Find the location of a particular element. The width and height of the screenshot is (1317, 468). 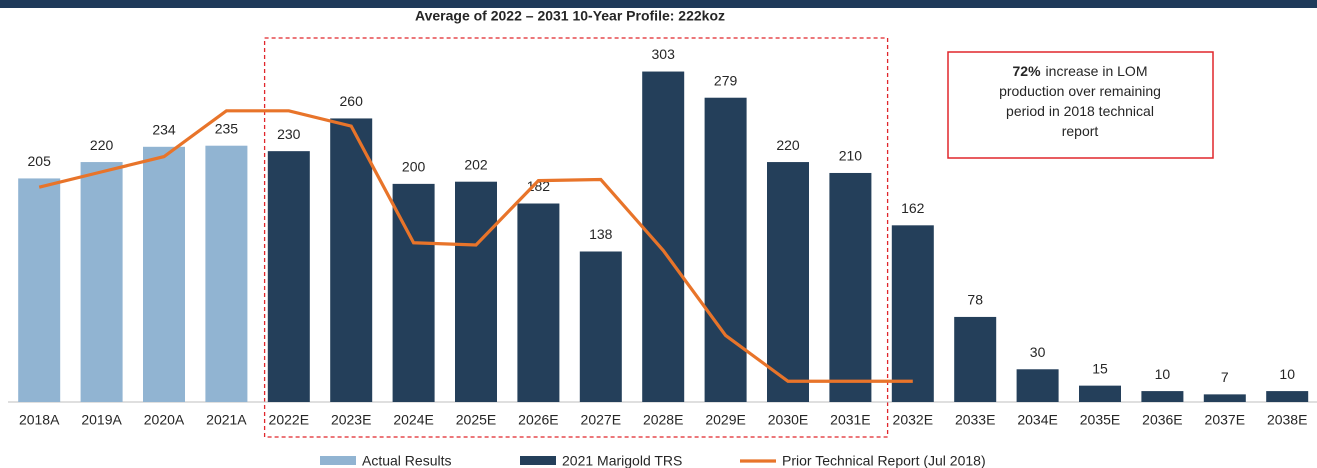

annotation-line: period in 2018 technical is located at coordinates (1080, 111).